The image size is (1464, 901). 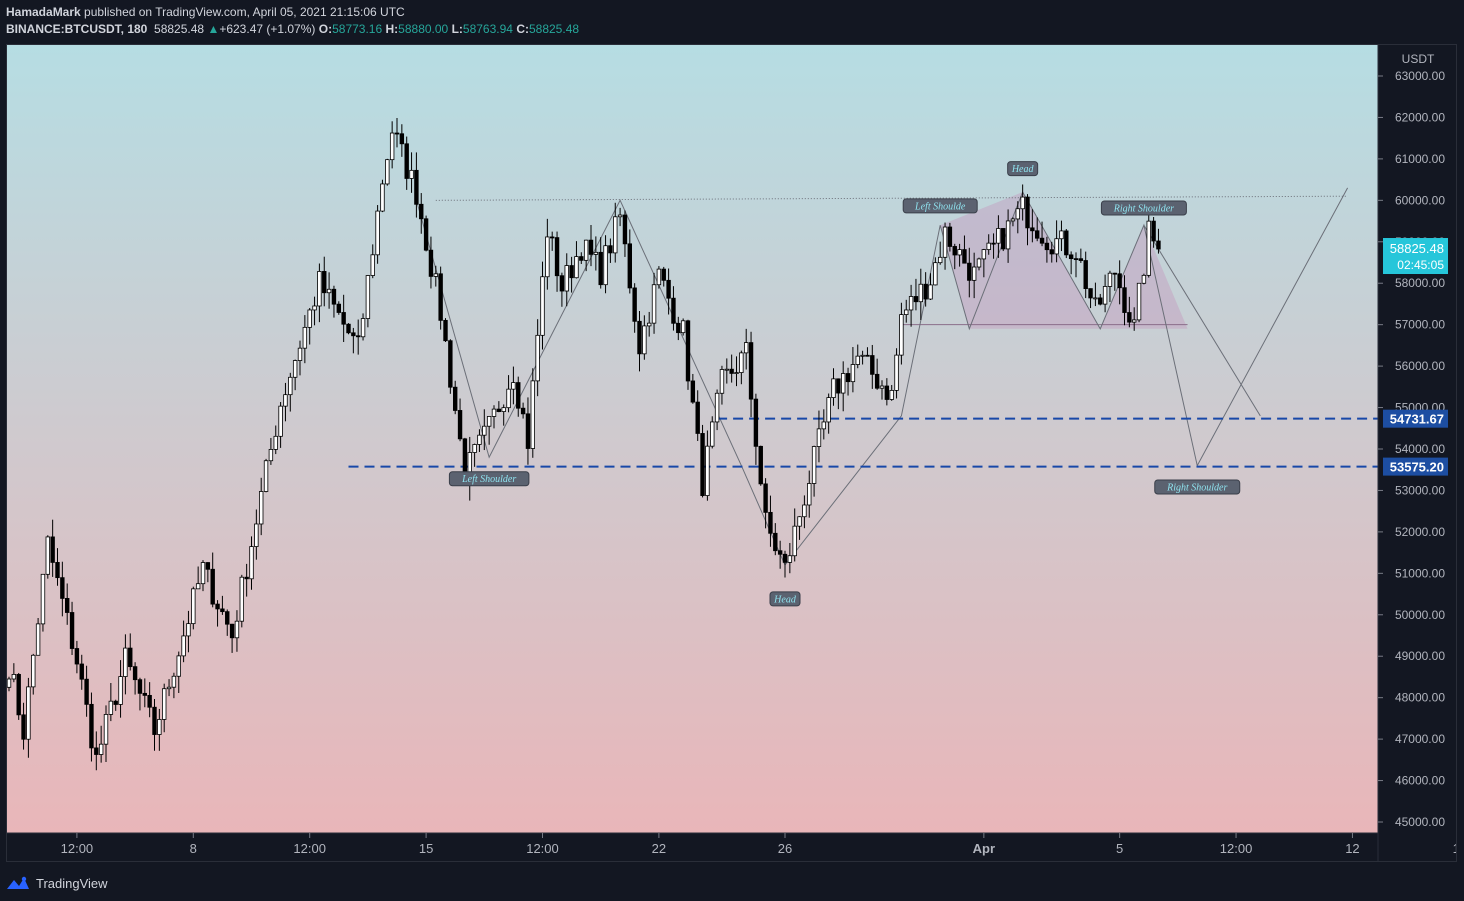 What do you see at coordinates (77, 29) in the screenshot?
I see `symbol-label: BINANCE:BTCUSDT, 180` at bounding box center [77, 29].